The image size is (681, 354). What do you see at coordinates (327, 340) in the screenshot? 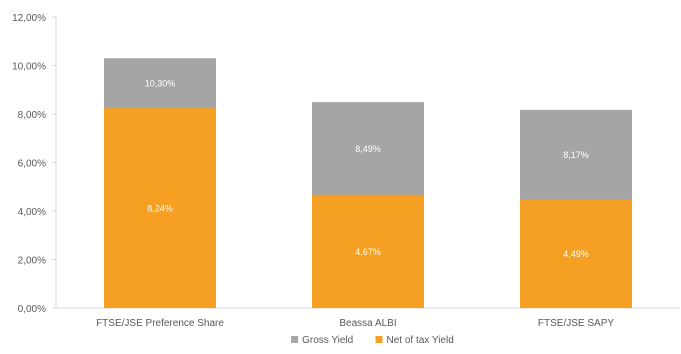
I see `legend-label: Gross Yield` at bounding box center [327, 340].